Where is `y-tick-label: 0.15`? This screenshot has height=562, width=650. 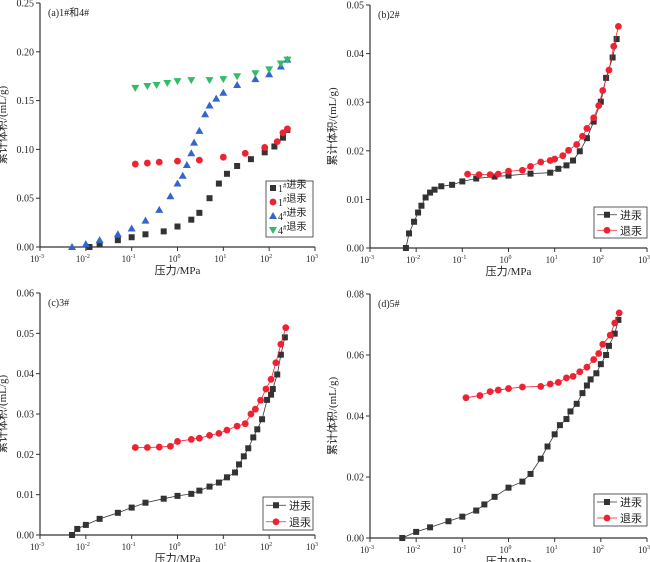 y-tick-label: 0.15 is located at coordinates (26, 101).